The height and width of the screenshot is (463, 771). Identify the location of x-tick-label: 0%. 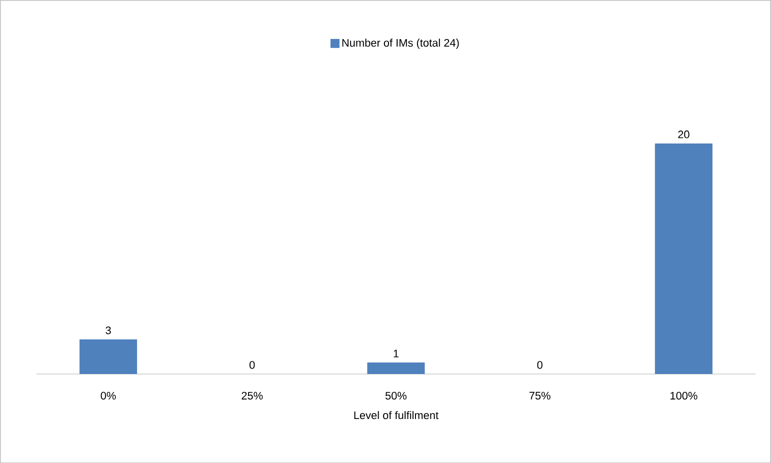
(108, 396).